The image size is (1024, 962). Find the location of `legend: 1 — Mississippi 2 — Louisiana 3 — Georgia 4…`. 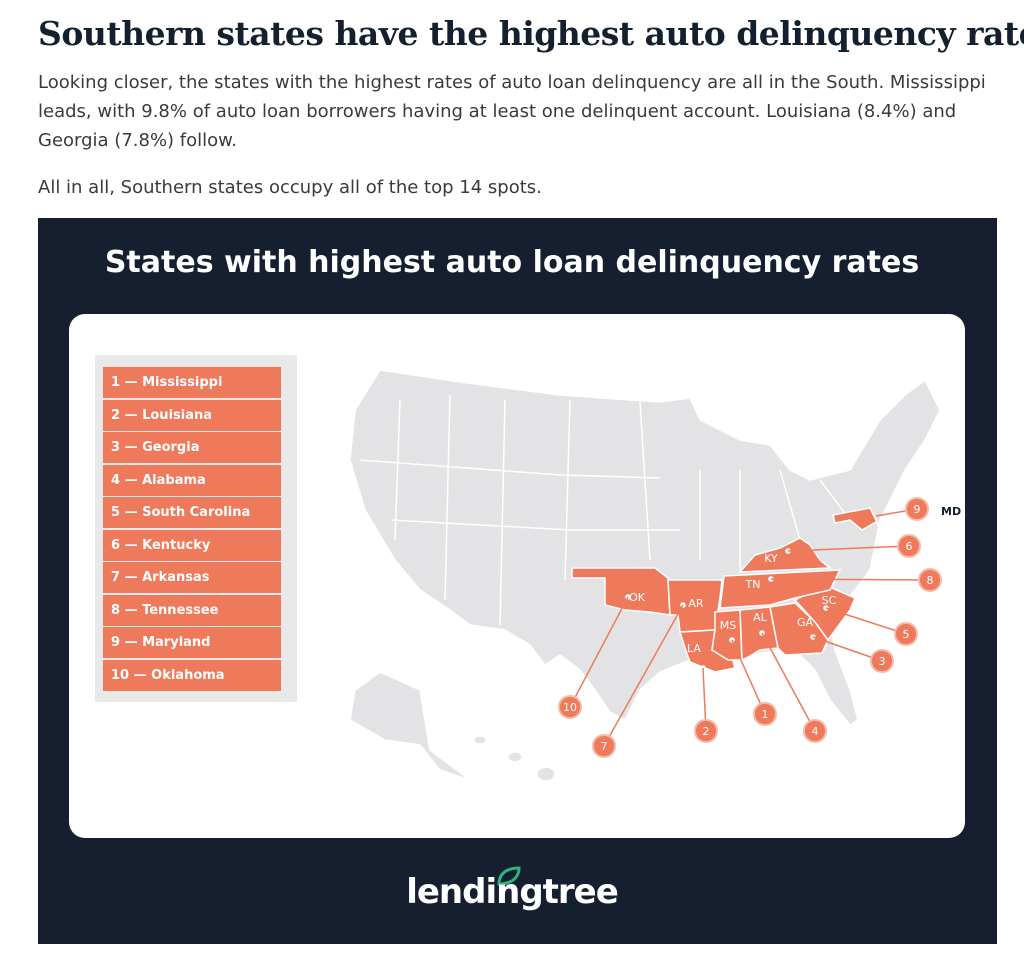

legend: 1 — Mississippi 2 — Louisiana 3 — Georgia 4… is located at coordinates (196, 528).